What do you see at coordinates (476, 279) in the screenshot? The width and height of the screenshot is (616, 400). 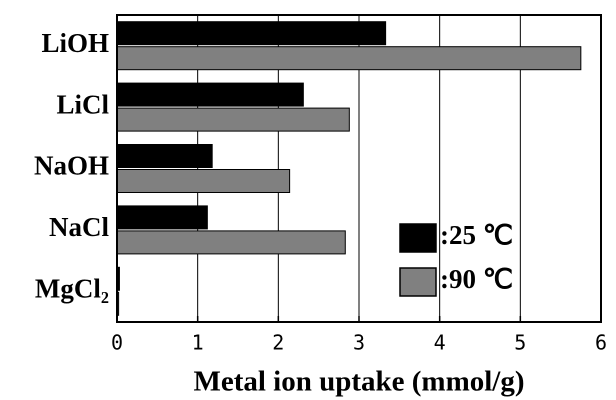 I see `legend-label: :90 ℃` at bounding box center [476, 279].